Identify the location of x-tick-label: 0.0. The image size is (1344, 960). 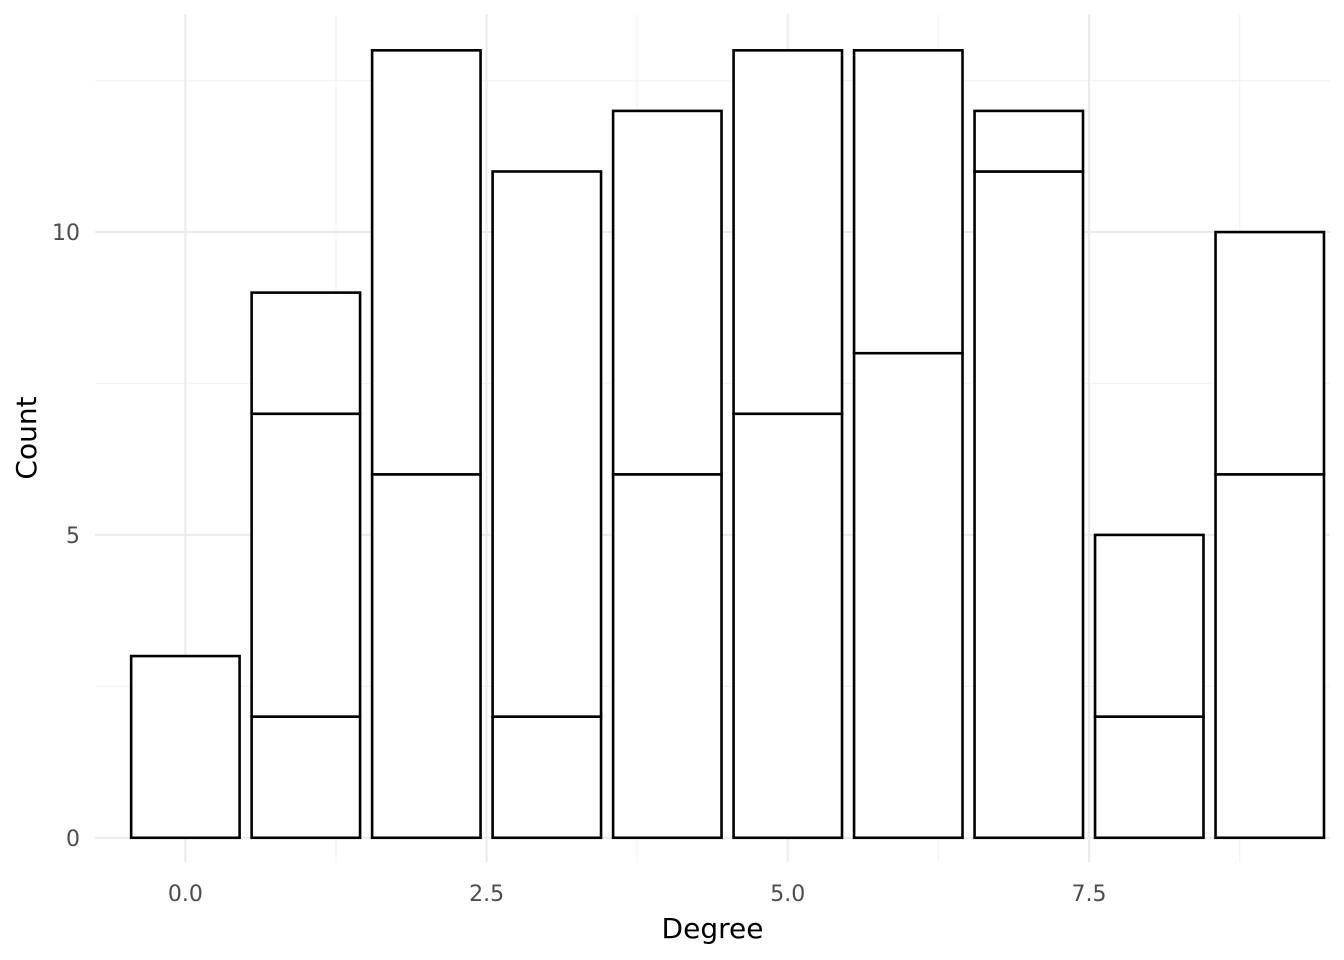
(185, 894).